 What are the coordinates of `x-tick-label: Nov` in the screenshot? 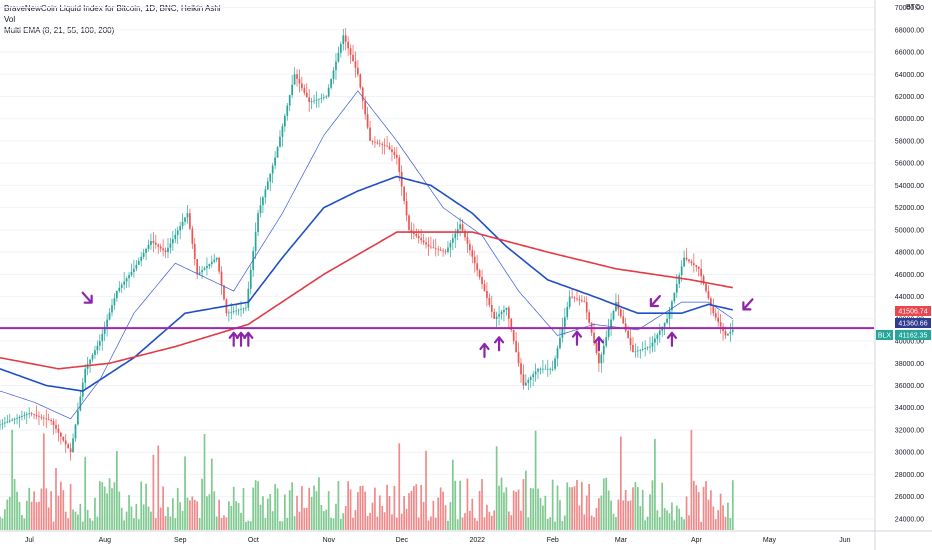 It's located at (329, 540).